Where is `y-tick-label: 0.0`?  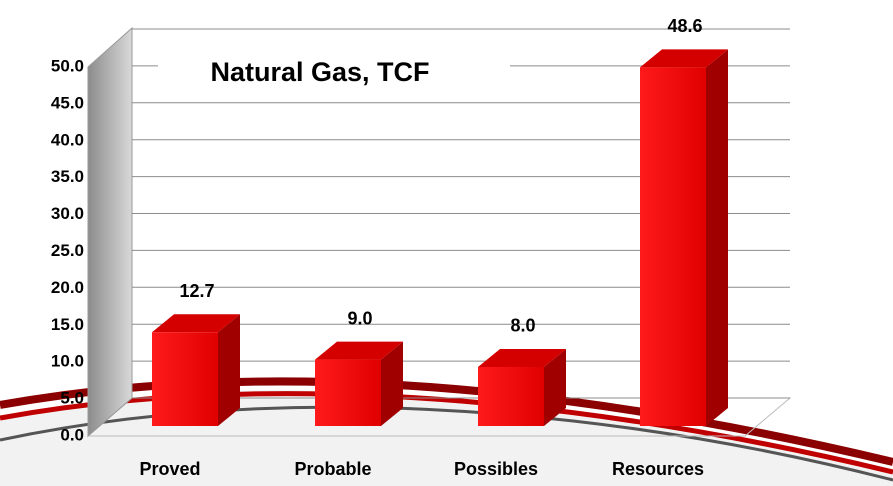
y-tick-label: 0.0 is located at coordinates (72, 434).